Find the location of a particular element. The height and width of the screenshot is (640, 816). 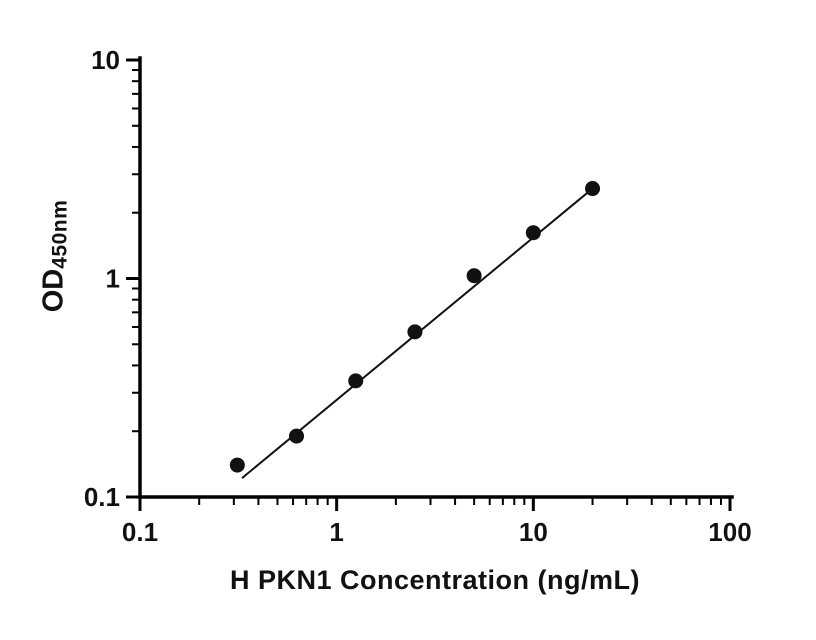

x-axis-title: H PKN1 Concentration (ng/mL) is located at coordinates (435, 580).